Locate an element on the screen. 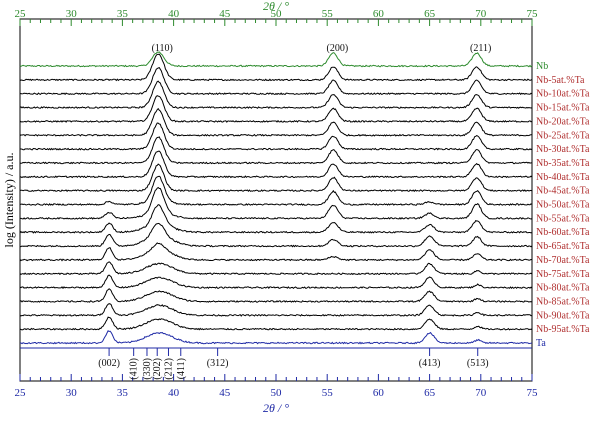  bottom-axis-tick-label: 35 is located at coordinates (123, 393).